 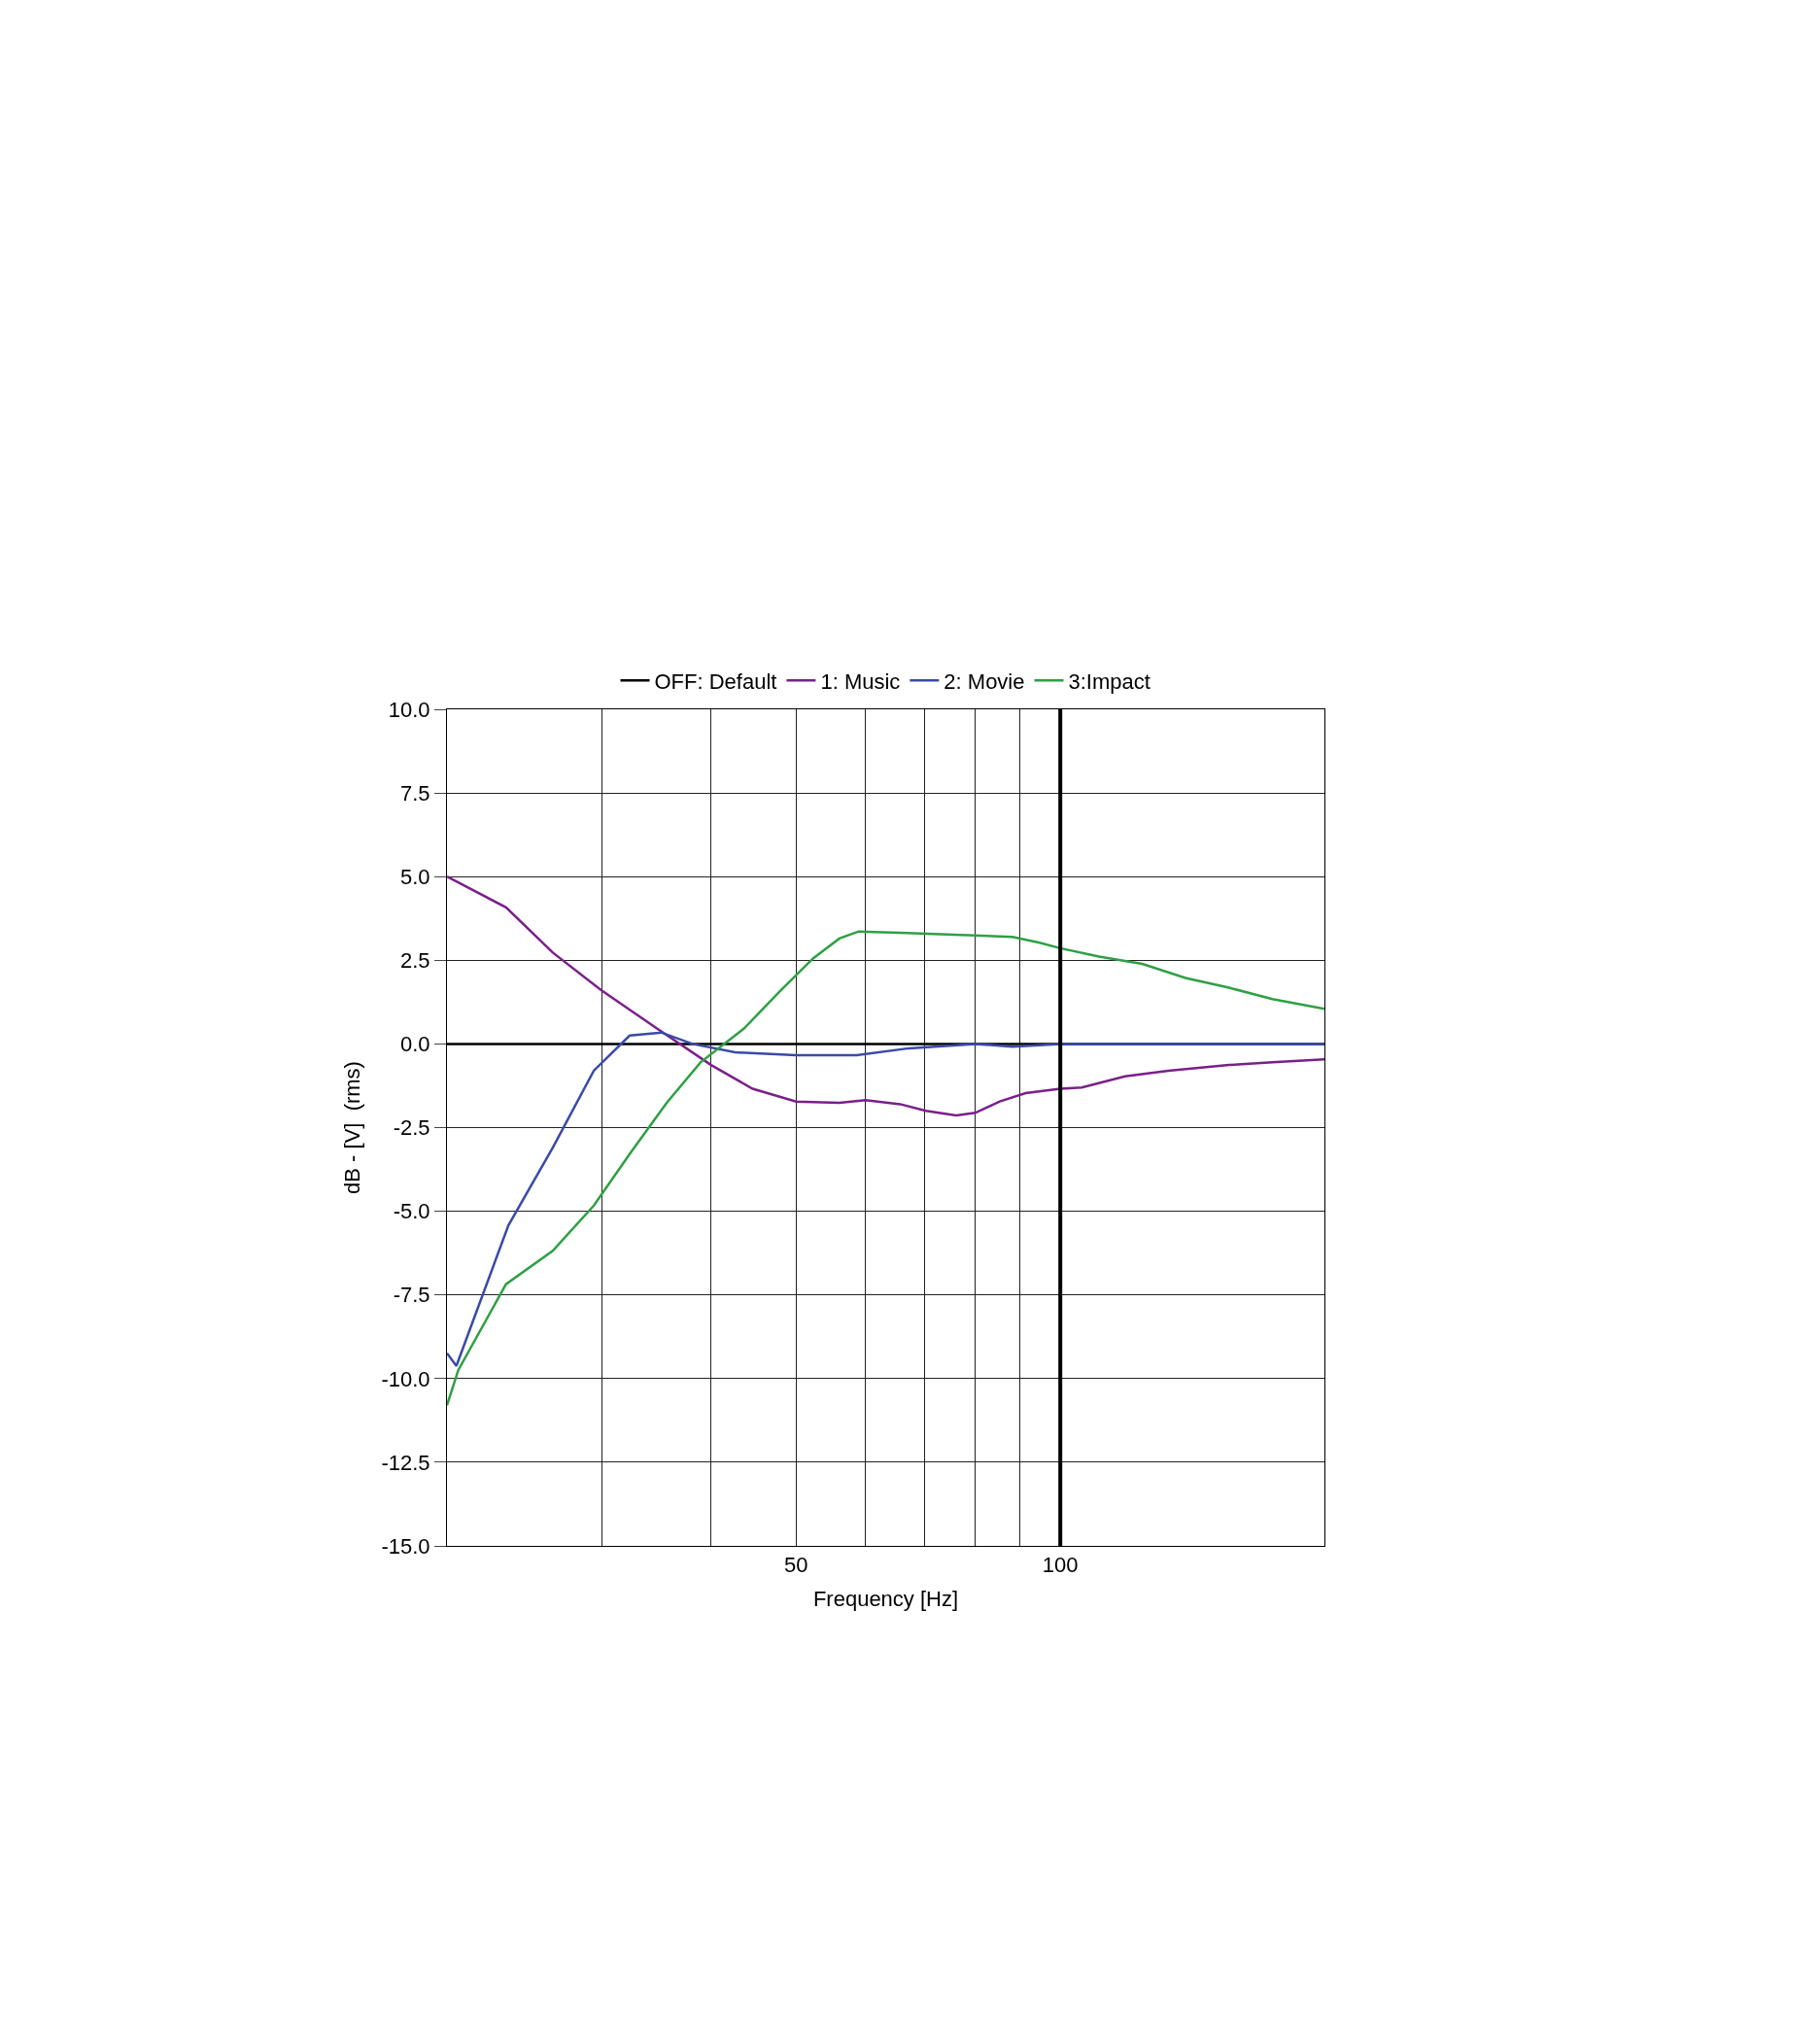 I want to click on y-tick-label: 5.0, so click(x=415, y=877).